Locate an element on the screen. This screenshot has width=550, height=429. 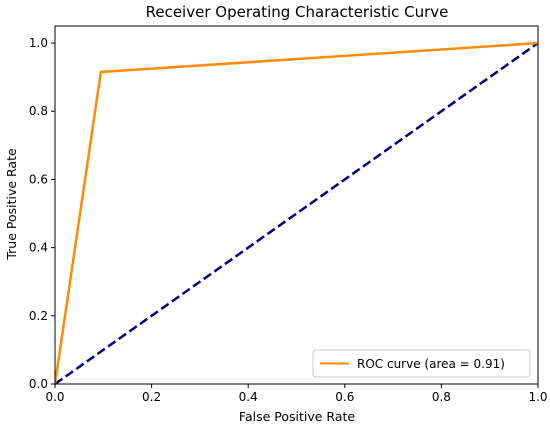
legend-label-roc-curve: ROC curve (area = 0.91) is located at coordinates (431, 364).